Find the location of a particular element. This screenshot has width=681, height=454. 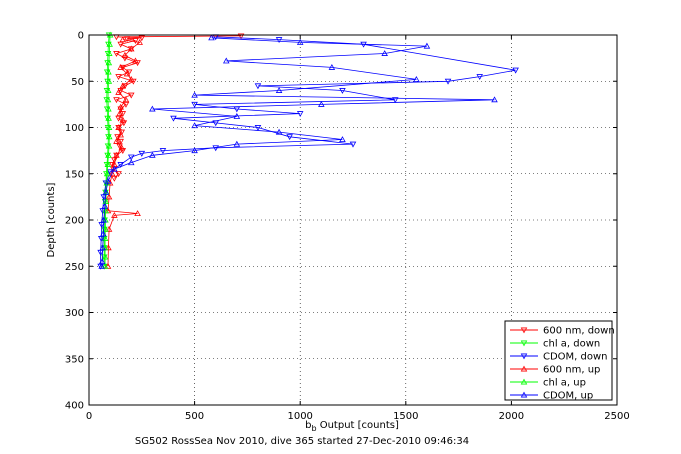

x-tick-label: 2500 is located at coordinates (616, 416).